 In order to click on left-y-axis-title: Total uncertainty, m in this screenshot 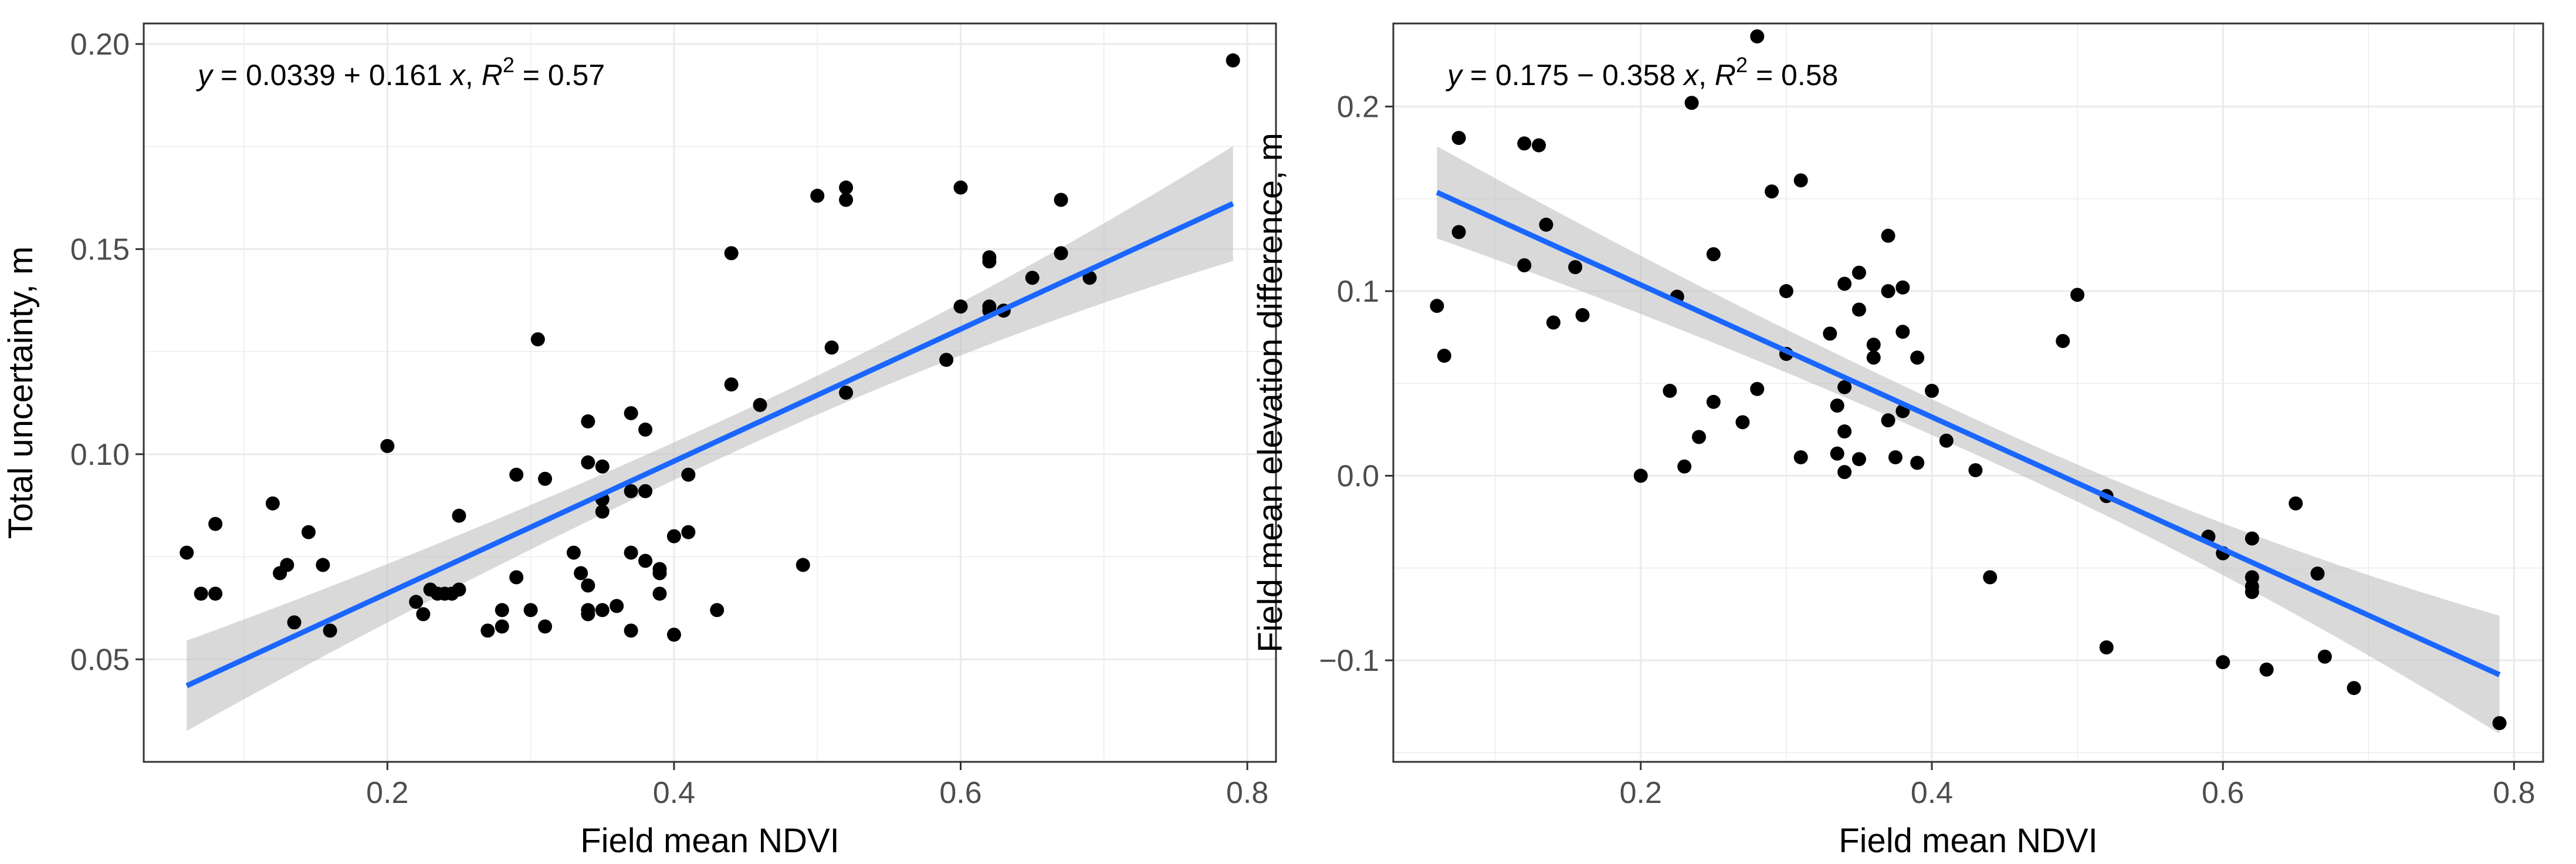, I will do `click(21, 393)`.